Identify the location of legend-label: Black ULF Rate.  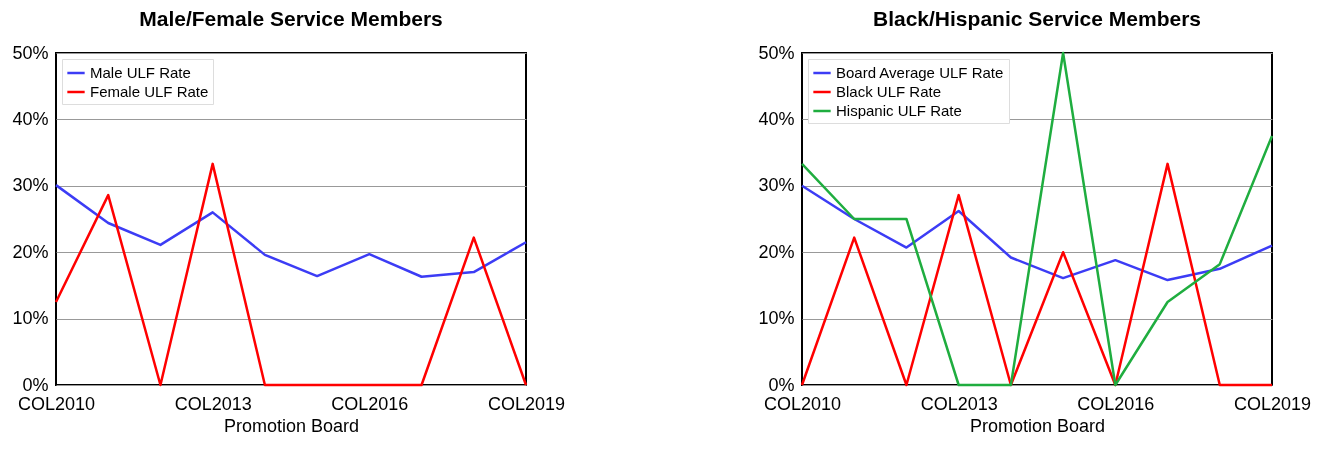
(889, 91).